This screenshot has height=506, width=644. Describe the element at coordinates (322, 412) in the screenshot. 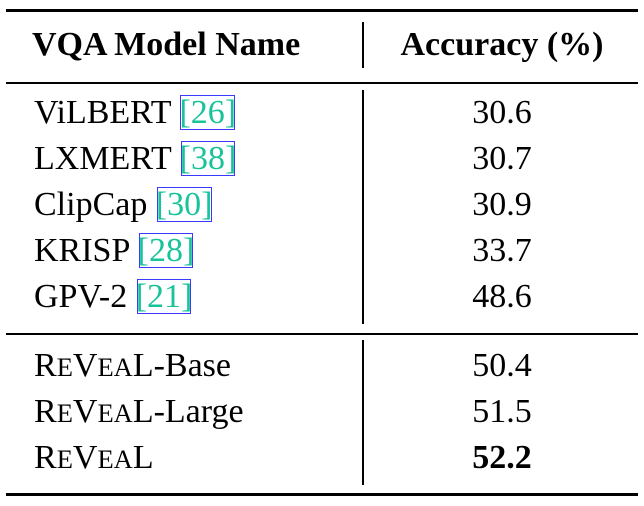

I see `table-row: REVEAL-Large 51.5` at that location.